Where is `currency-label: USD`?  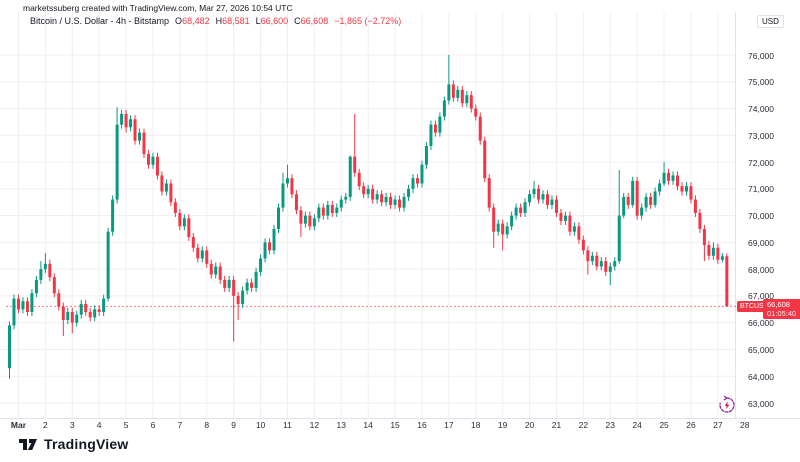 currency-label: USD is located at coordinates (770, 21).